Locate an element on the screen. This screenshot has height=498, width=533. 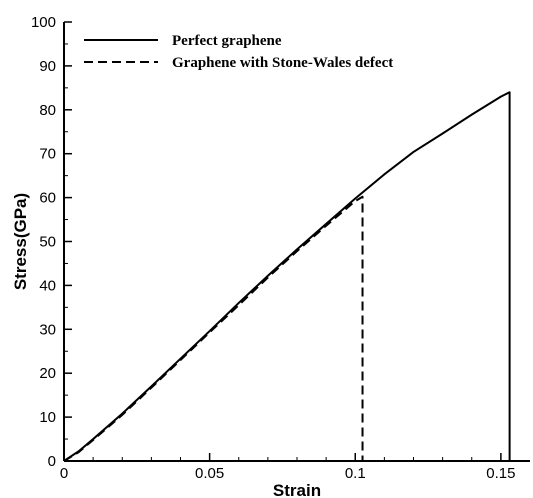
y-tick-label: 50 is located at coordinates (47, 242).